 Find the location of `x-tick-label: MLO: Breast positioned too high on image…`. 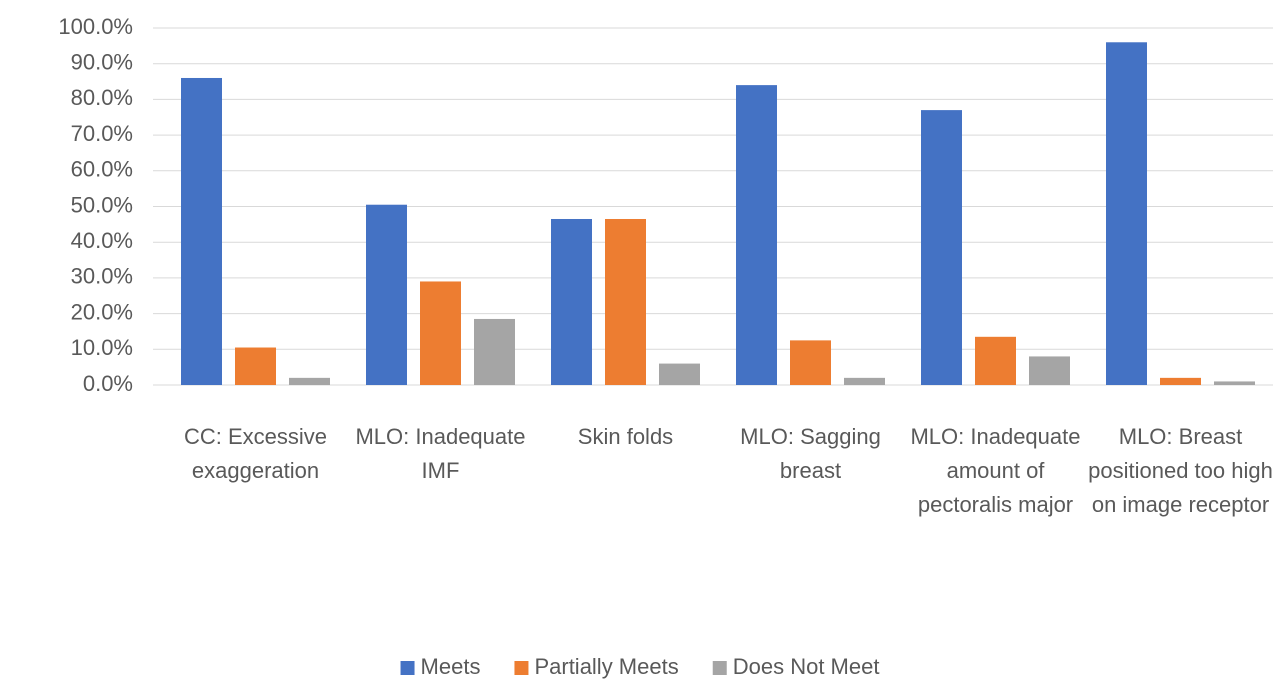

x-tick-label: MLO: Breast positioned too high on image… is located at coordinates (1180, 470).